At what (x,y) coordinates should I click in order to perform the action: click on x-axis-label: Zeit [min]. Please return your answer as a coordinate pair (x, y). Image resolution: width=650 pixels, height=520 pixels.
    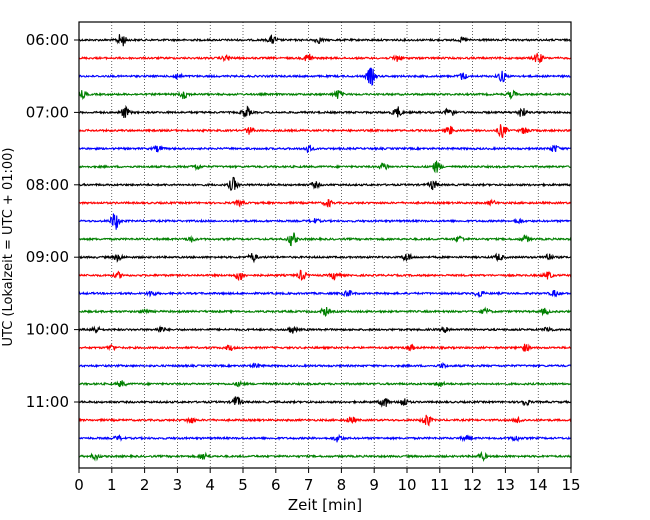
    Looking at the image, I should click on (325, 505).